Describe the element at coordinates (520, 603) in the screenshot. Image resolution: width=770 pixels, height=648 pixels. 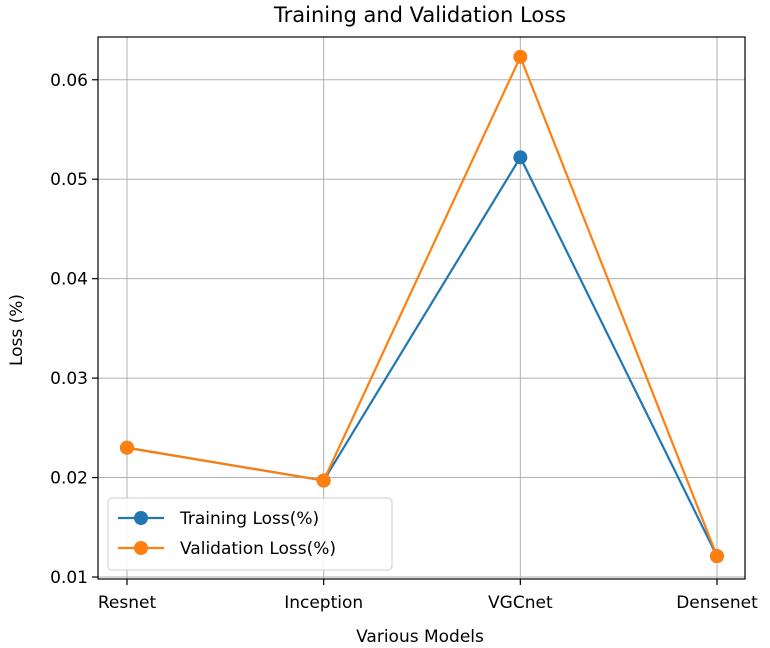
I see `x-tick-label: VGCnet` at that location.